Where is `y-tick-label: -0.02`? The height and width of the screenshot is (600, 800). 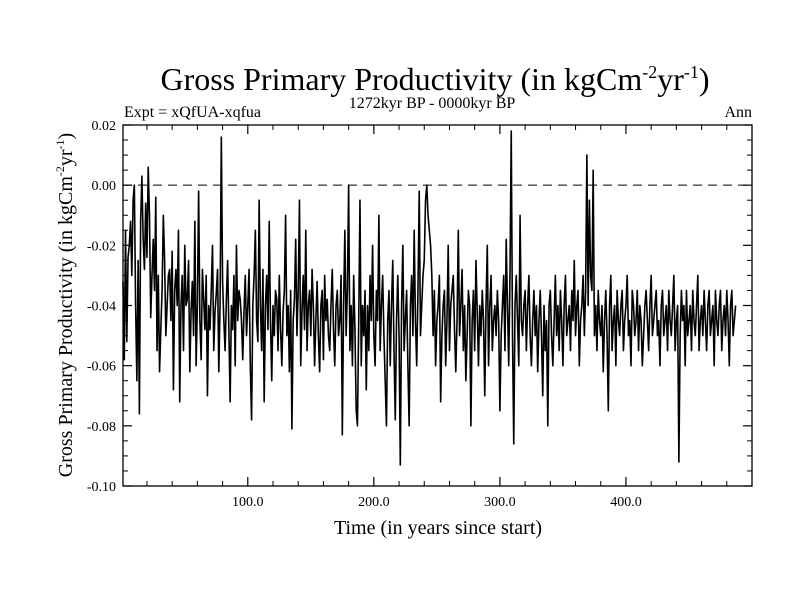
y-tick-label: -0.02 is located at coordinates (101, 246).